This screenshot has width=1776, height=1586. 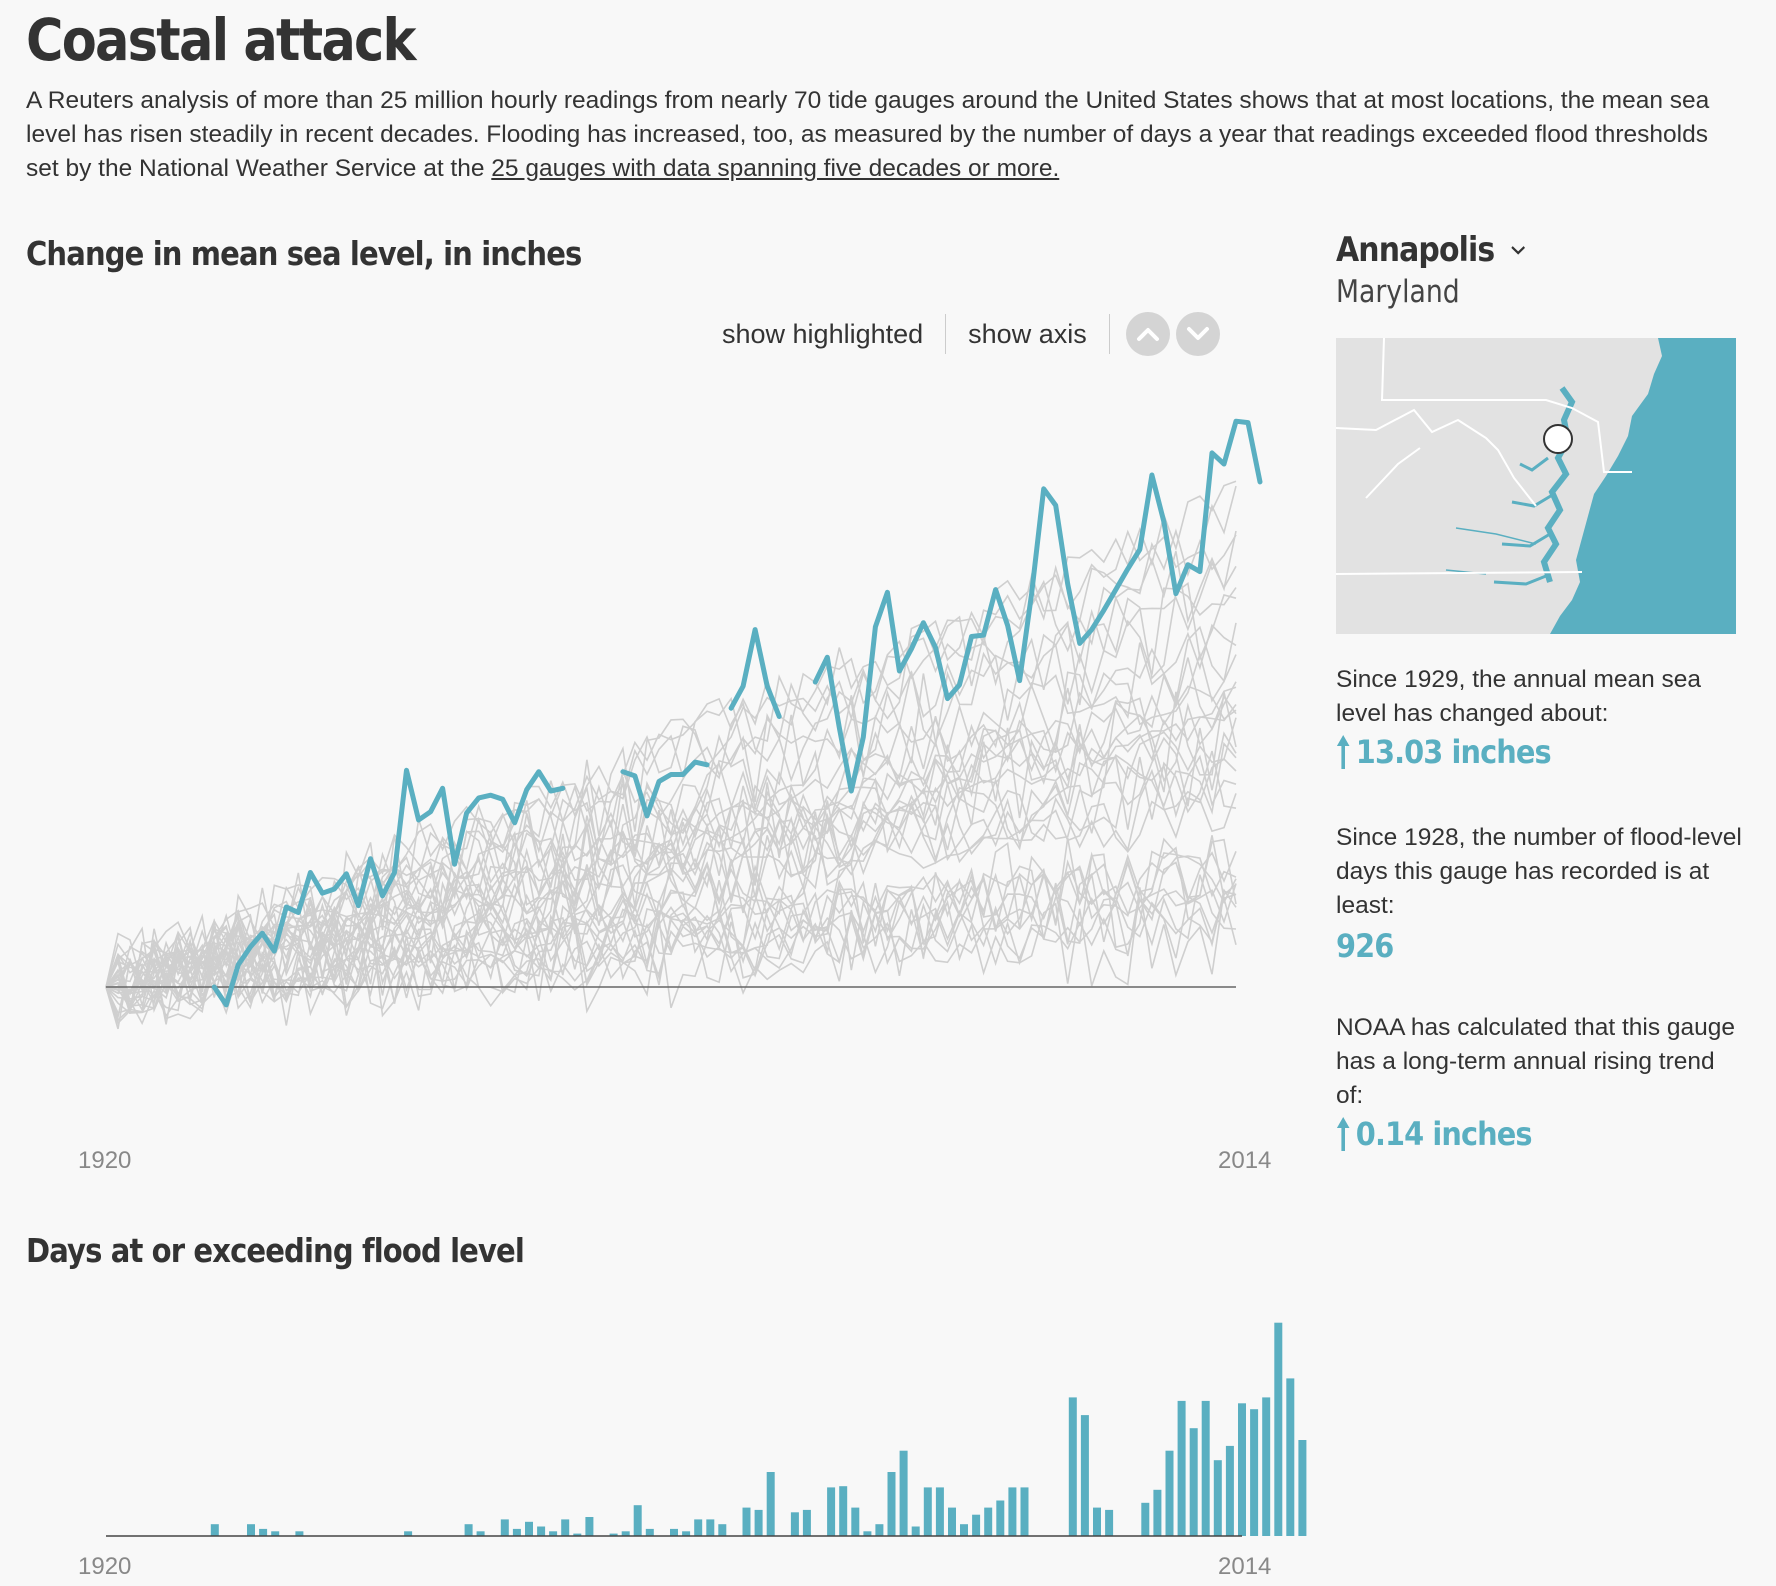 I want to click on station-name: Annapolis, so click(x=1415, y=250).